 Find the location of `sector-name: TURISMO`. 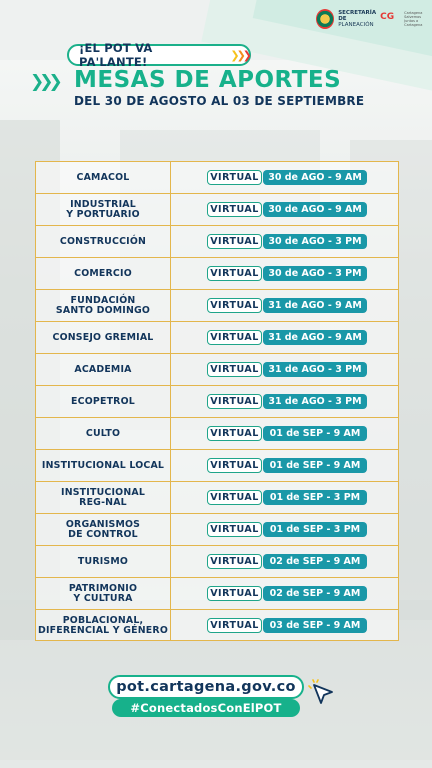

sector-name: TURISMO is located at coordinates (103, 561).